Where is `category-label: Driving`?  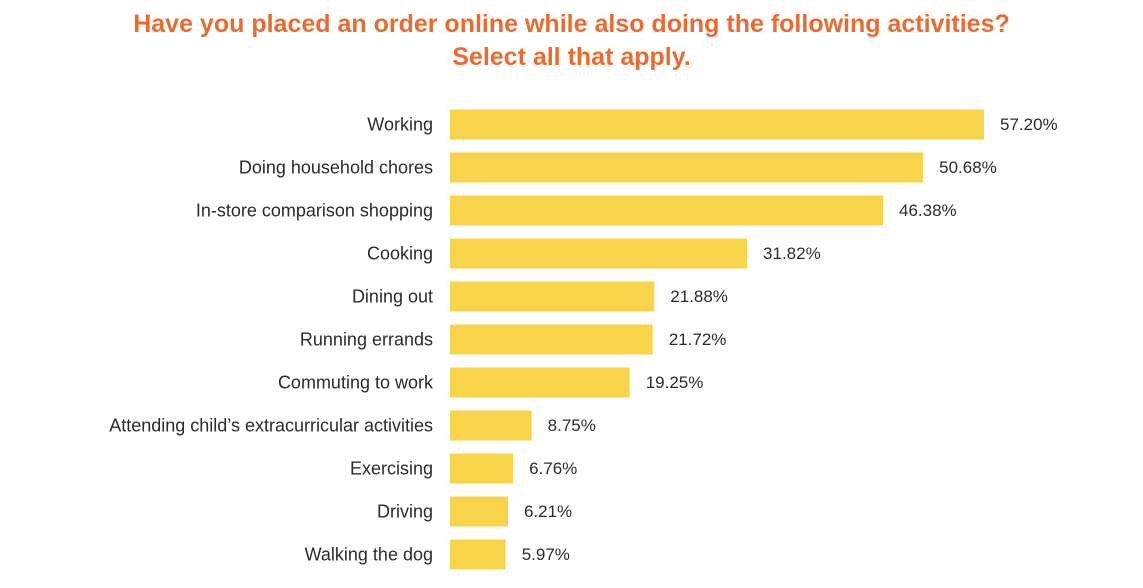
category-label: Driving is located at coordinates (405, 512).